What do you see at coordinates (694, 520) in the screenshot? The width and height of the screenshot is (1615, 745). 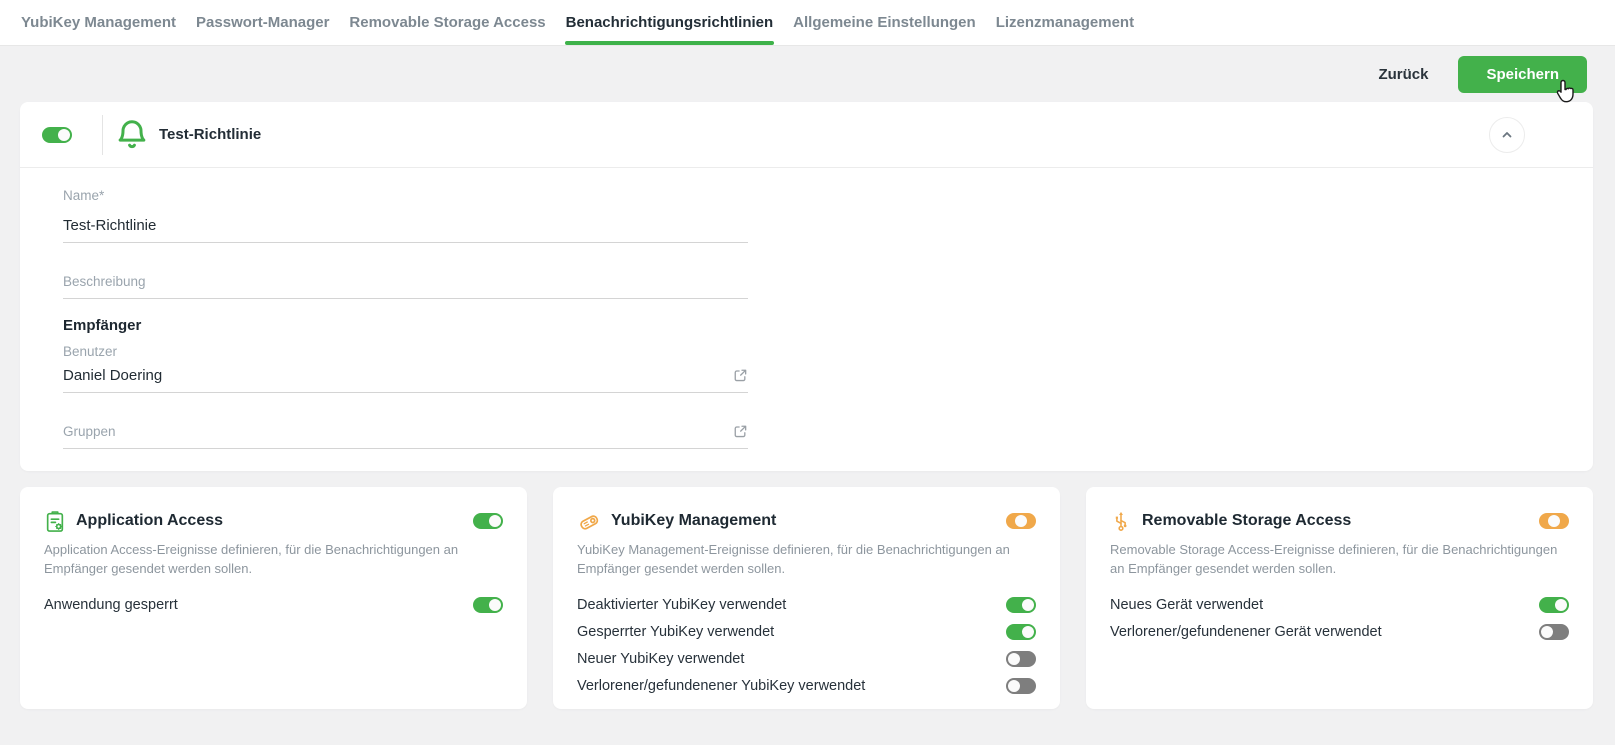 I see `yubikey-management-title: YubiKey Management` at bounding box center [694, 520].